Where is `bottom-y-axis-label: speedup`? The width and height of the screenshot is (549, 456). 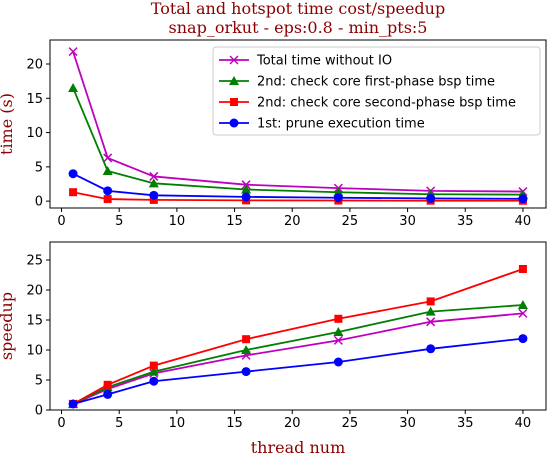
bottom-y-axis-label: speedup is located at coordinates (8, 326).